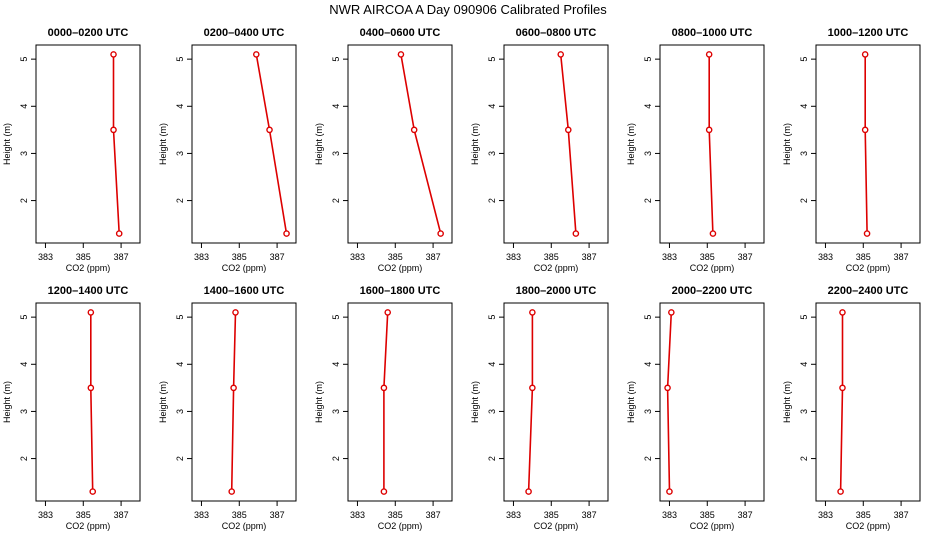 This screenshot has height=540, width=936. I want to click on panel-title: 0200–0400 UTC, so click(244, 33).